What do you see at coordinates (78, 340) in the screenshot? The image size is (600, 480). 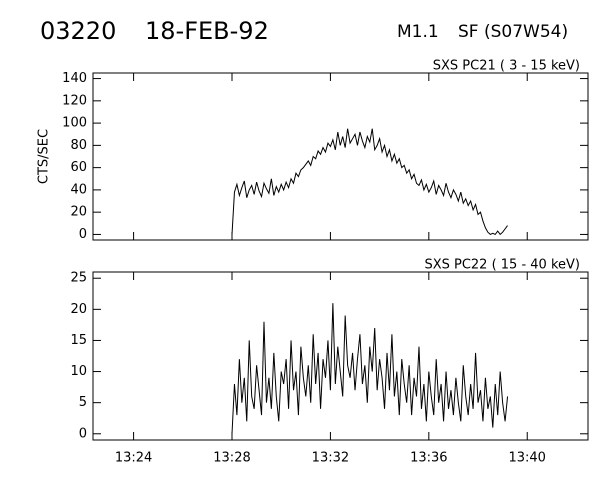 I see `y-tick-label: 15` at bounding box center [78, 340].